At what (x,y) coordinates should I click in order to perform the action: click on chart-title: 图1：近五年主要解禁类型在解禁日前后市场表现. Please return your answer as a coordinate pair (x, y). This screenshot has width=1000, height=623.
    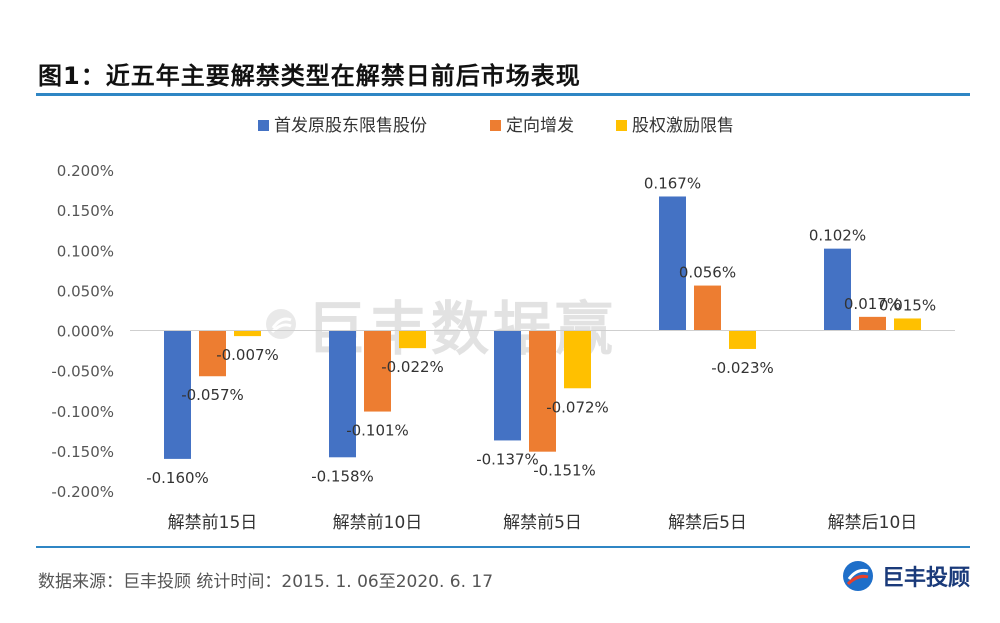
    Looking at the image, I should click on (309, 76).